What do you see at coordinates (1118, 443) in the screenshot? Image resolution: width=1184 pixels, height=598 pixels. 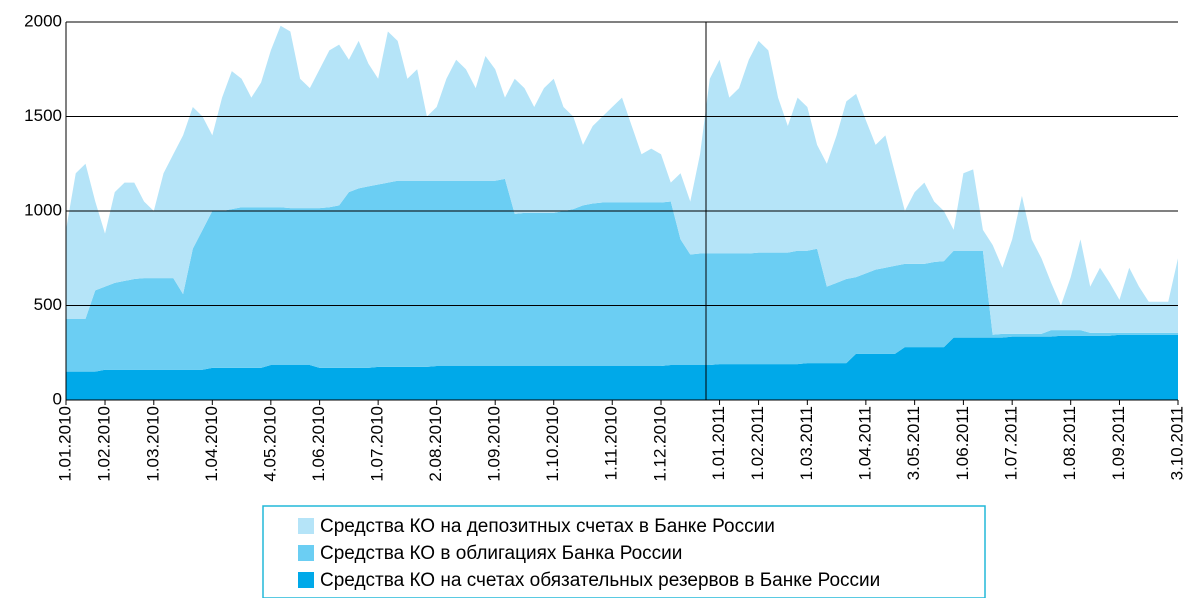 I see `x-tick-label: 1.09.2011` at bounding box center [1118, 443].